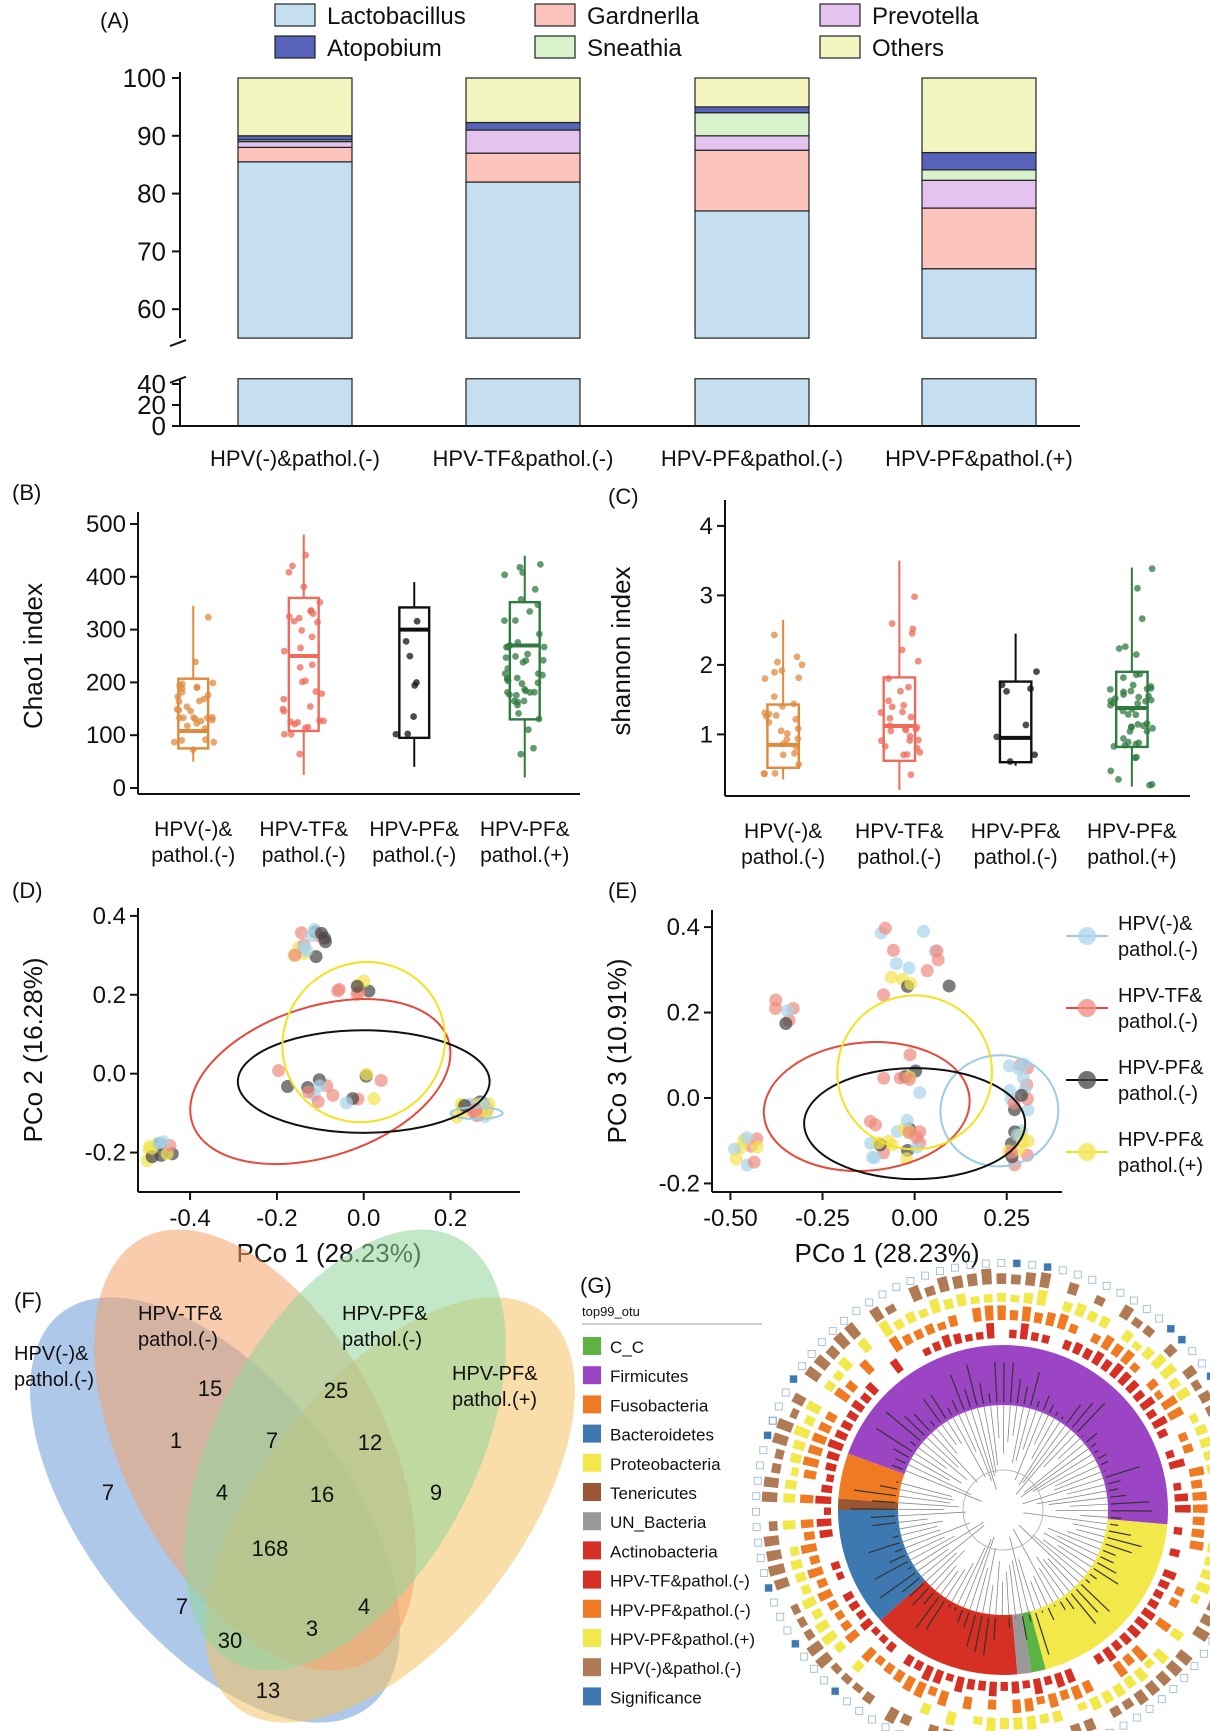 The height and width of the screenshot is (1731, 1210). I want to click on y-tick-label: 60, so click(151, 309).